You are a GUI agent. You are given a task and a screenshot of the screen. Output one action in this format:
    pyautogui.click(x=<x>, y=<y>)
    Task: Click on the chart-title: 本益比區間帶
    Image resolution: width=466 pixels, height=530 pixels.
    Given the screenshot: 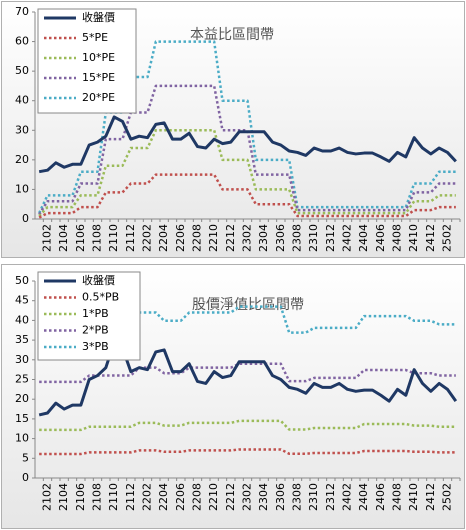 What is the action you would take?
    pyautogui.click(x=232, y=35)
    